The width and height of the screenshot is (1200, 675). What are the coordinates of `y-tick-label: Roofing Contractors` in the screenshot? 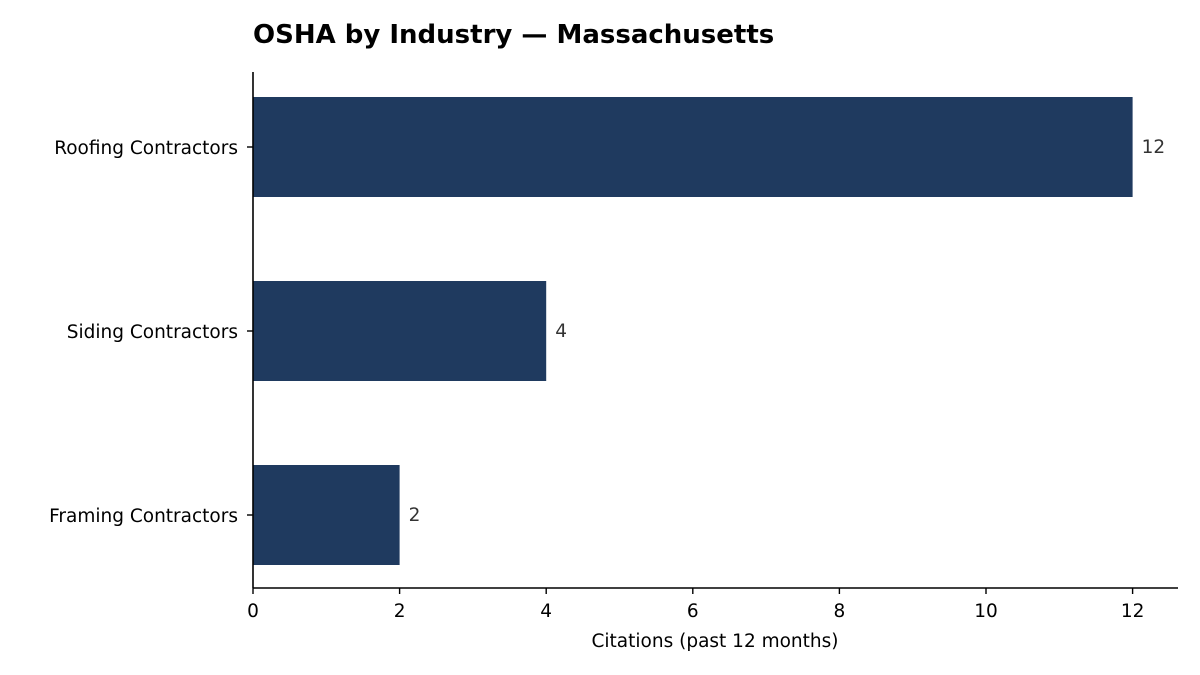 It's located at (146, 148).